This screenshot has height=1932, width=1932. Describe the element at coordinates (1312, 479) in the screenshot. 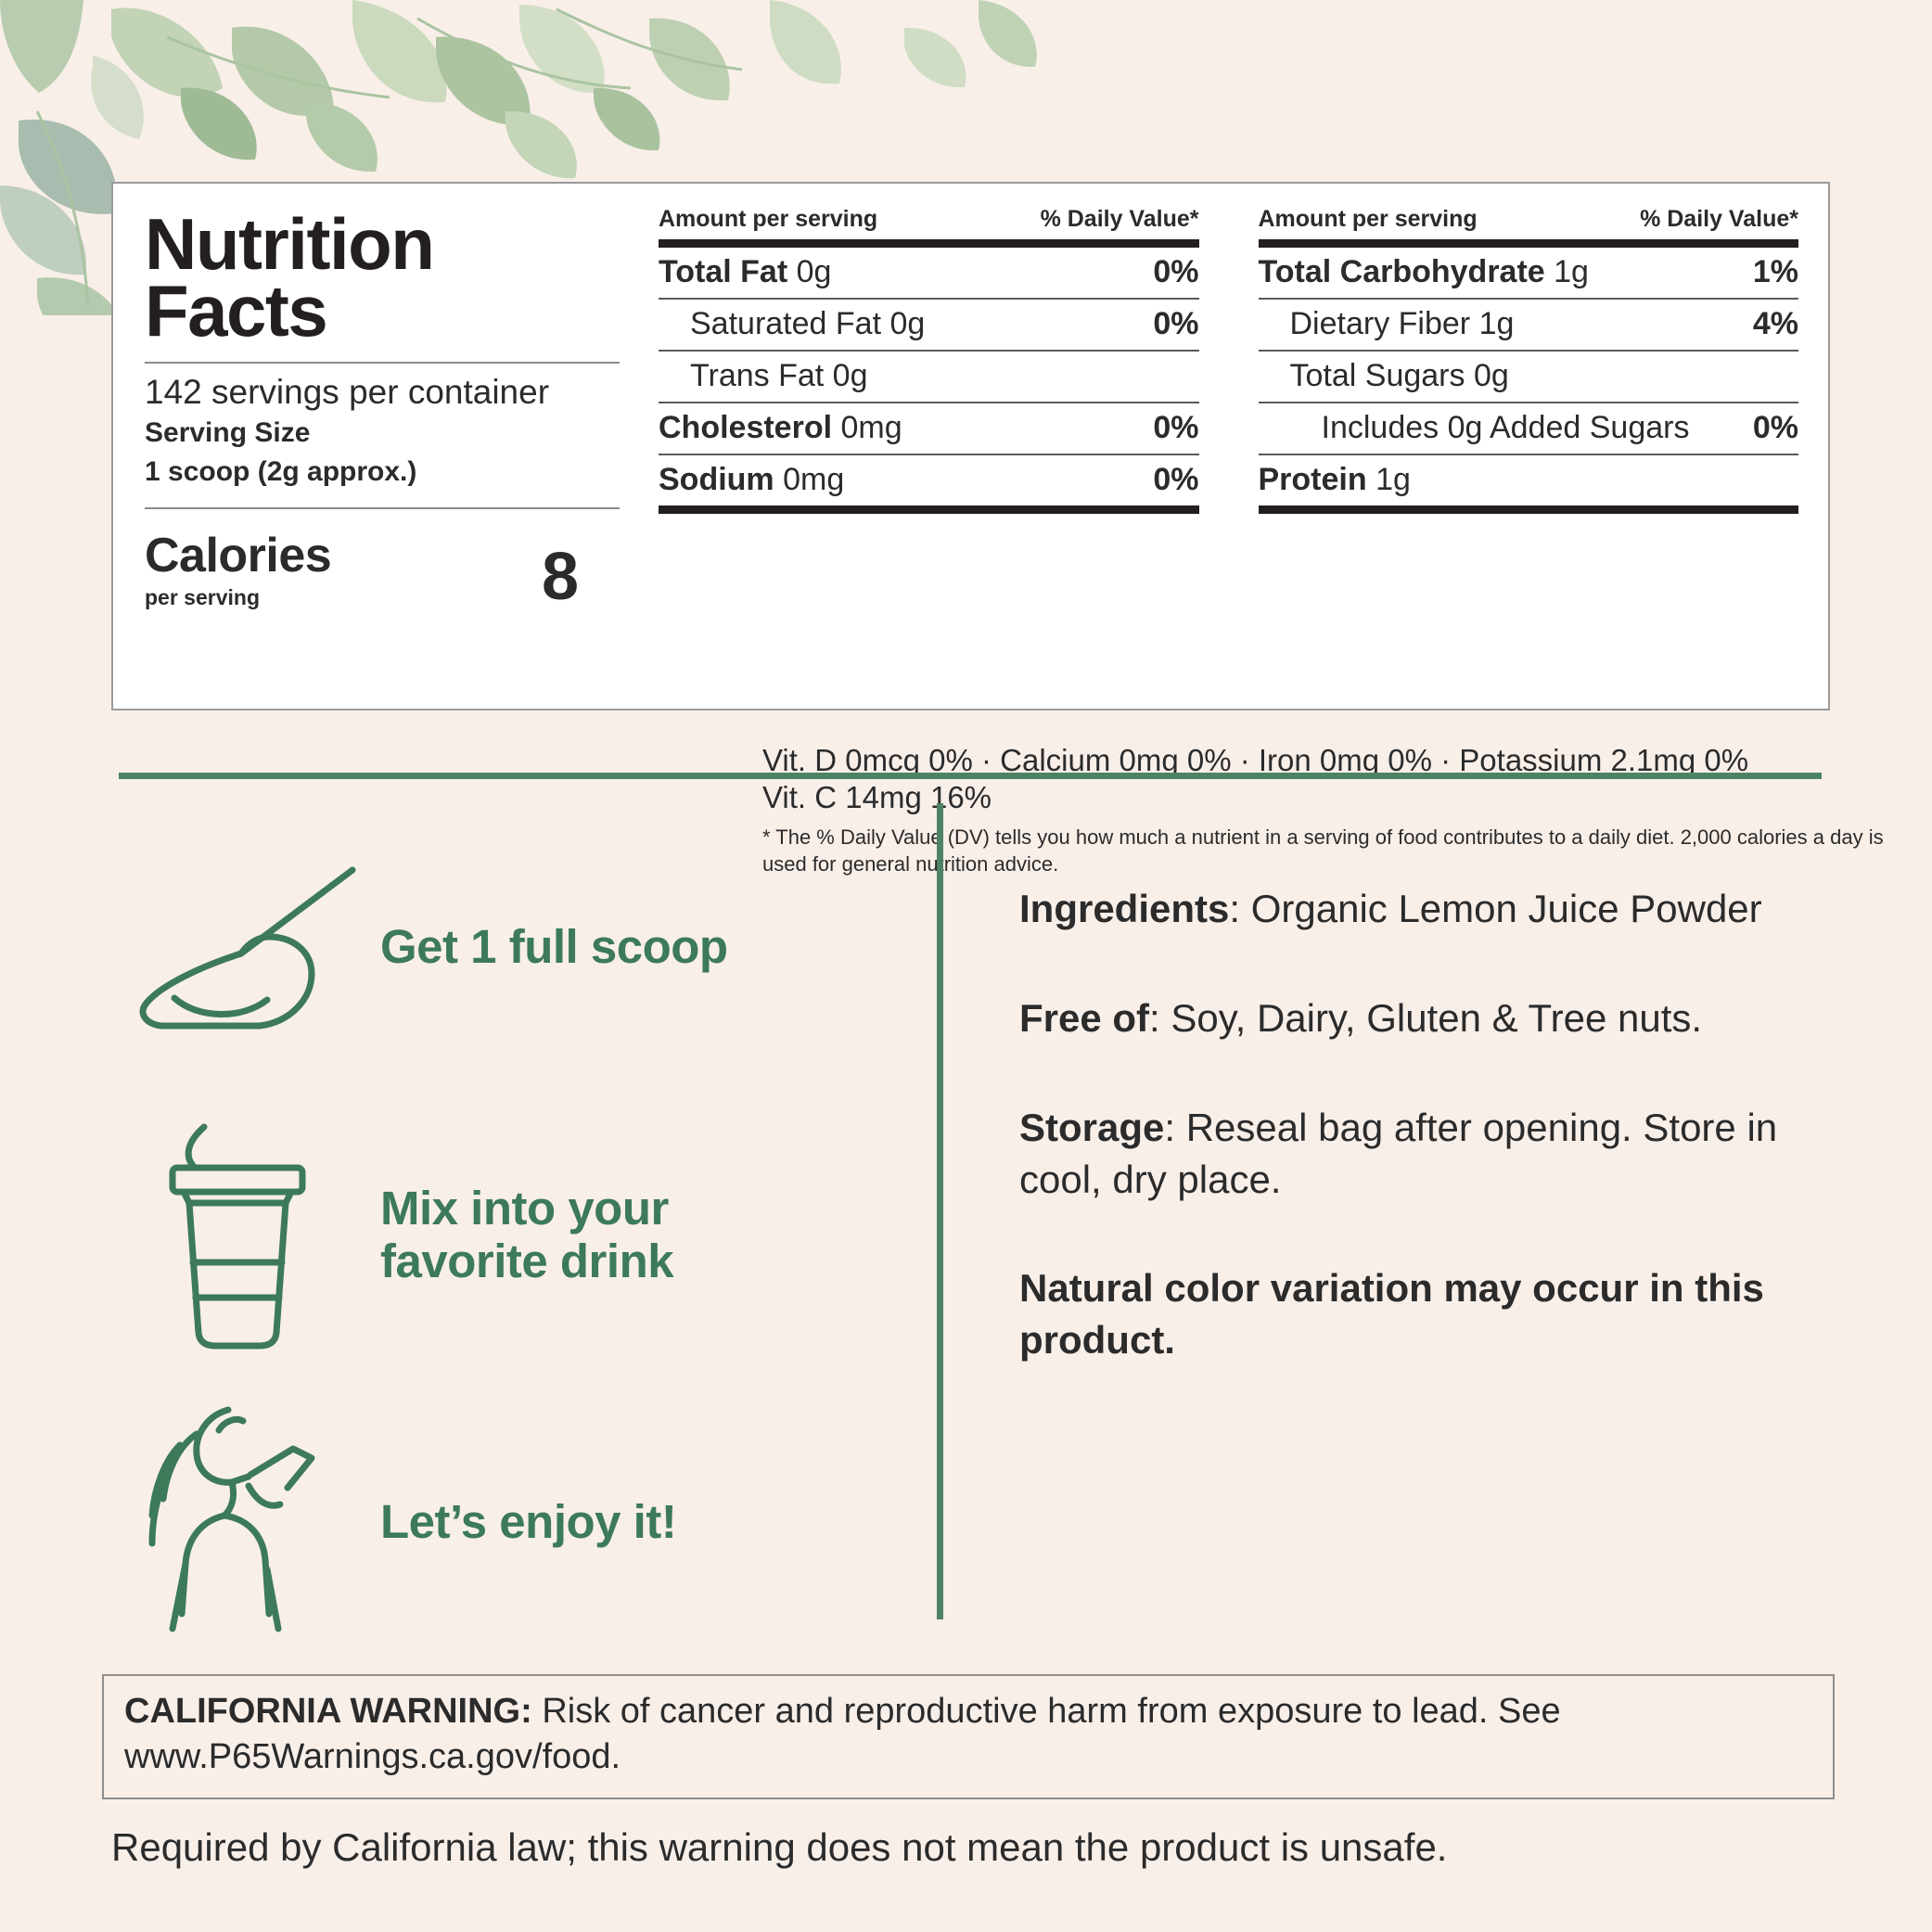

I see `row-label: Protein` at that location.